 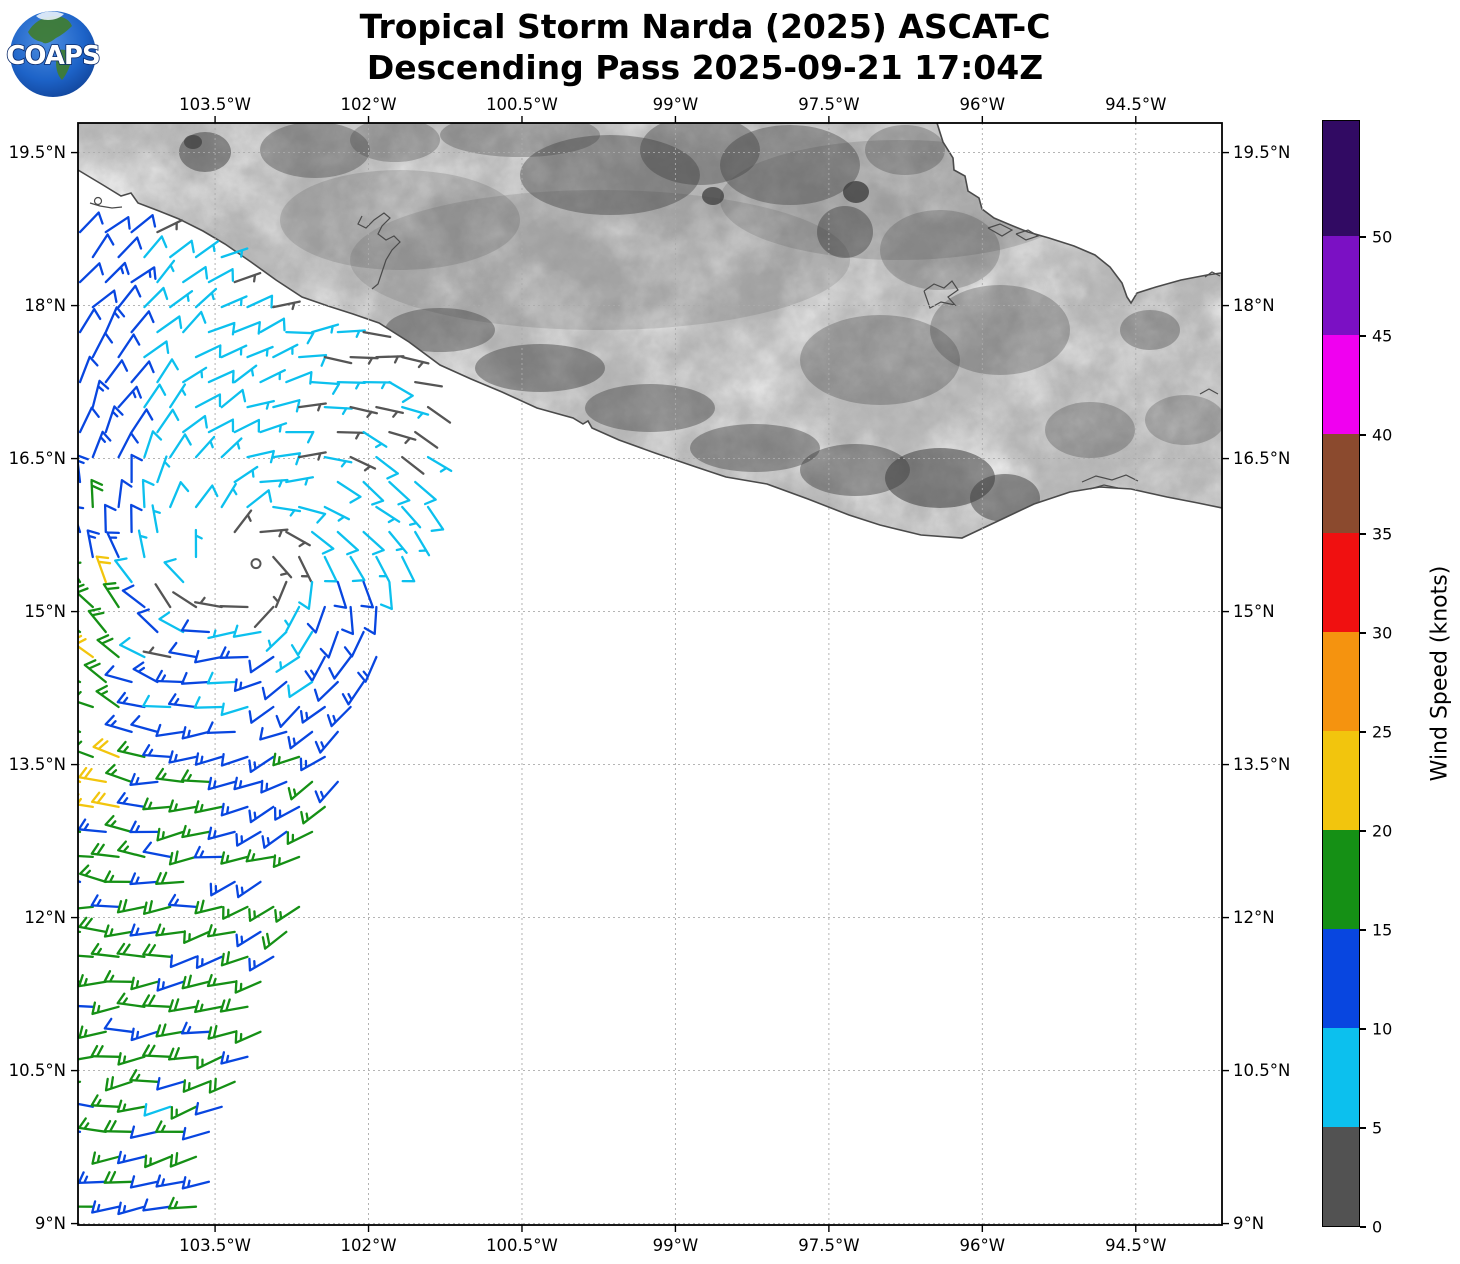 What do you see at coordinates (1261, 152) in the screenshot?
I see `y-tick-label-right: 19.5°N` at bounding box center [1261, 152].